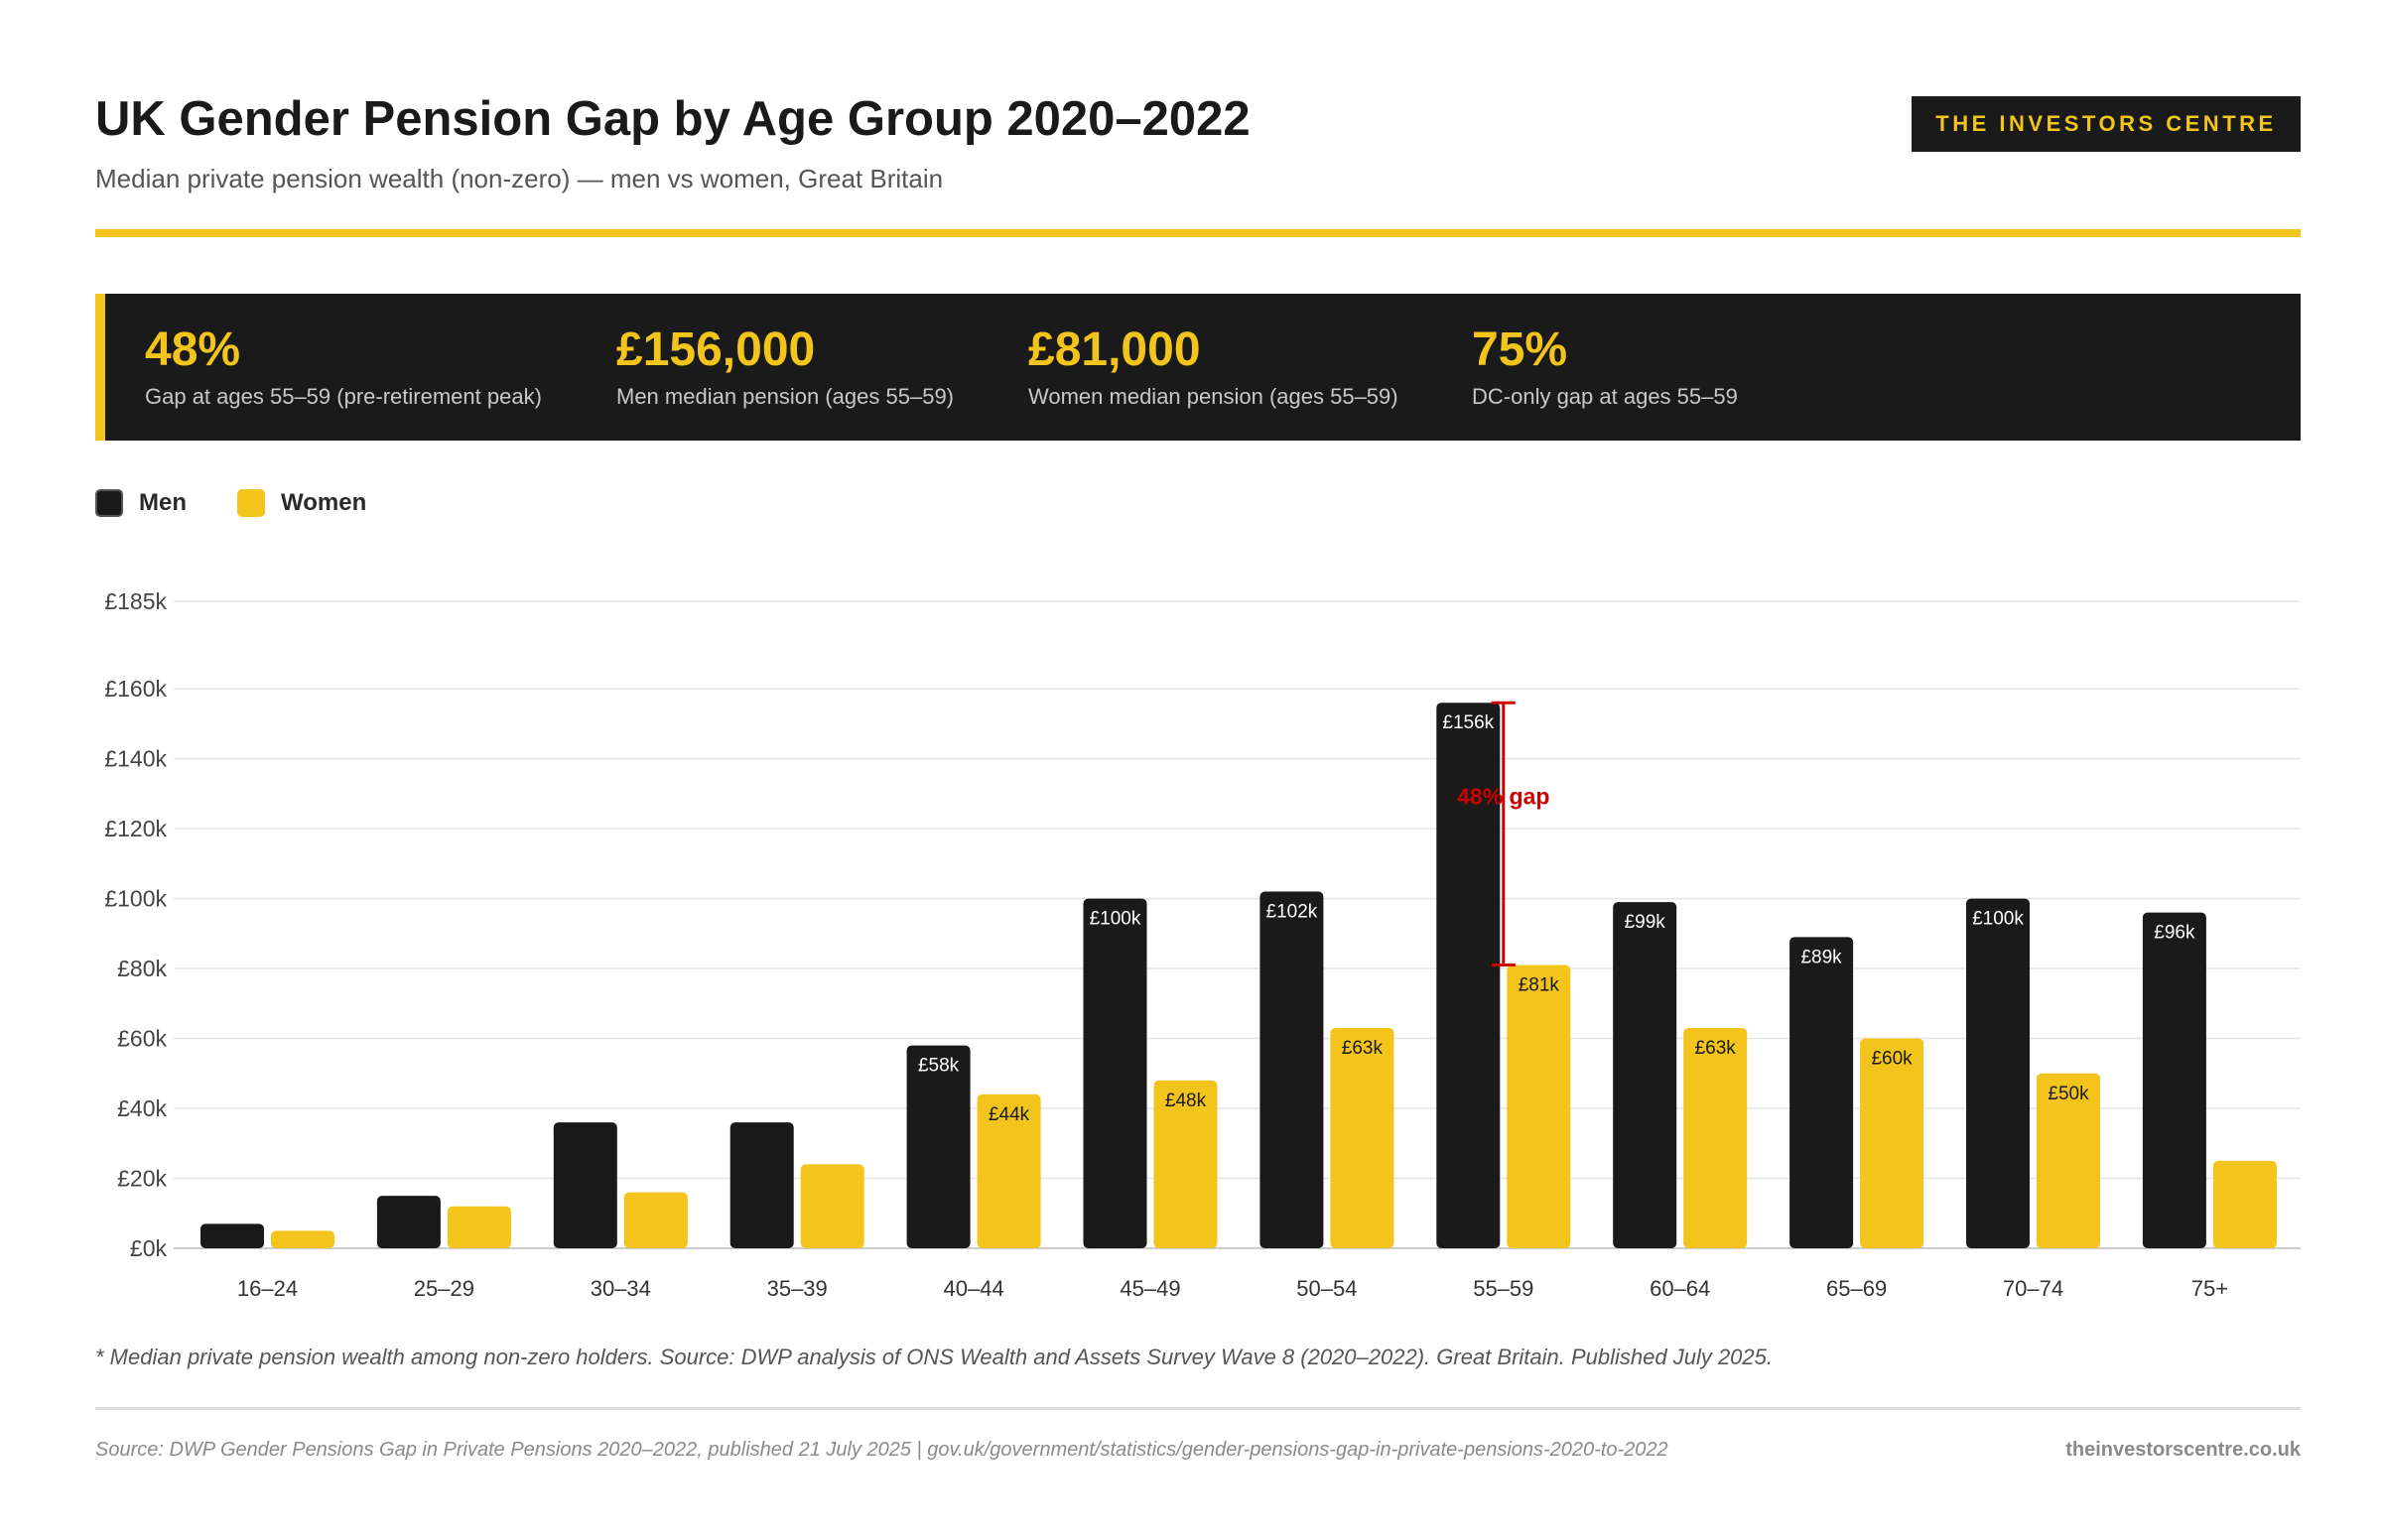  I want to click on y-tick-label: £120k, so click(135, 828).